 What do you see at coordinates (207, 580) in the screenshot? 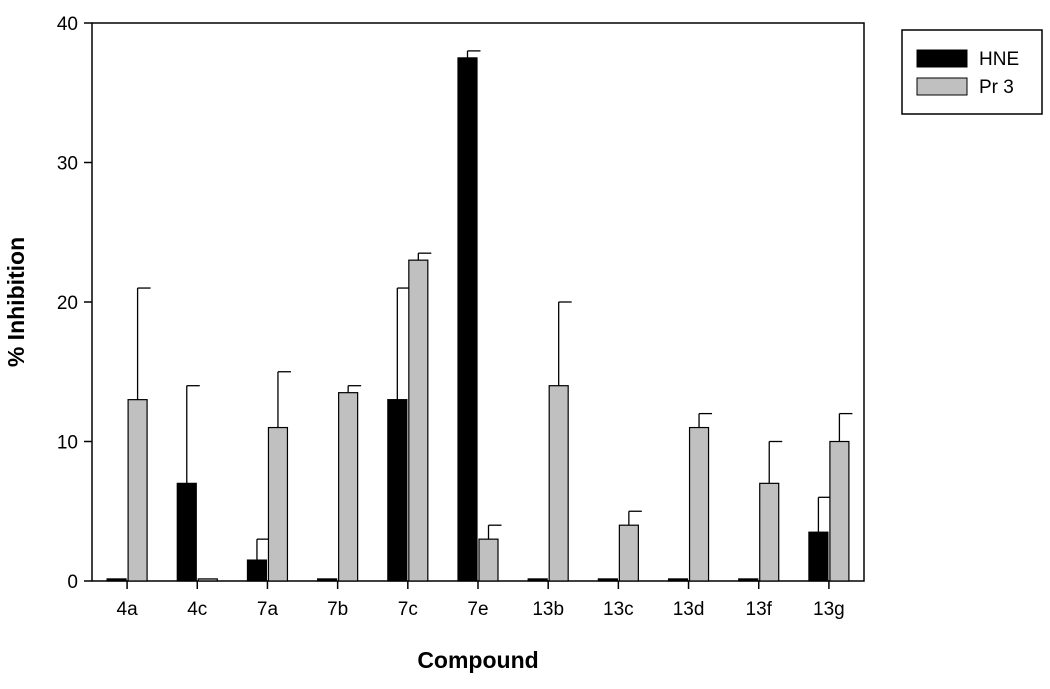
I see `bar-pr3-4c` at bounding box center [207, 580].